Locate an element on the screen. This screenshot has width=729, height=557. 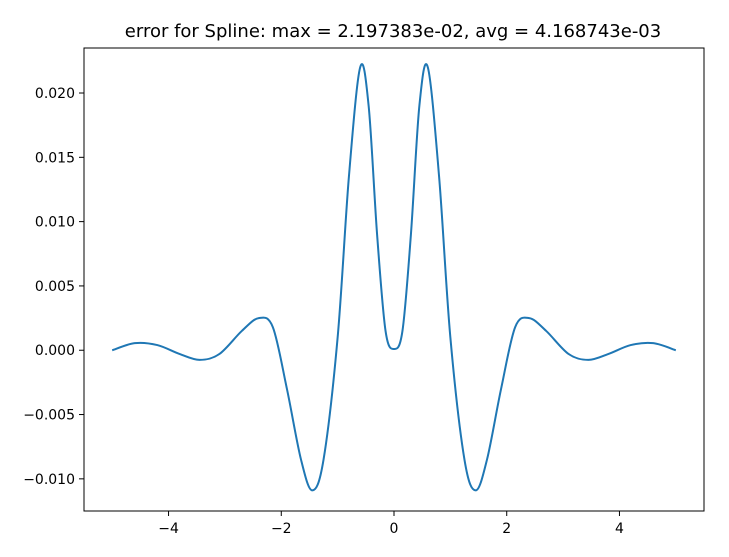
y-tick-label-5: 0.015 is located at coordinates (55, 158).